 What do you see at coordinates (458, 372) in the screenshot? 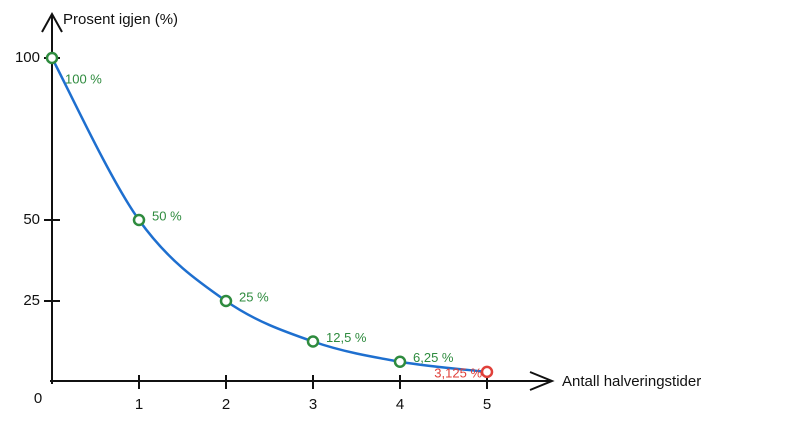
I see `value-label: 3,125 %` at bounding box center [458, 372].